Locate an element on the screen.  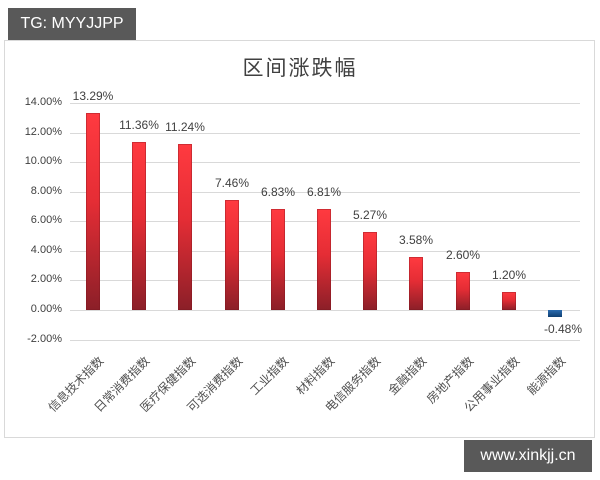
value-label: 6.83% is located at coordinates (278, 192).